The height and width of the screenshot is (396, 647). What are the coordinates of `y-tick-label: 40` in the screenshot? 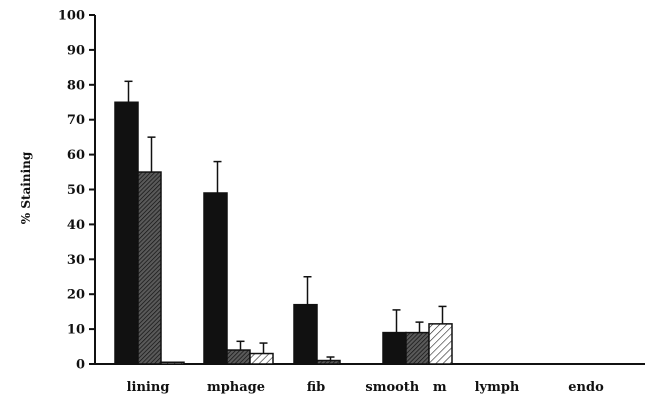 It's located at (76, 225).